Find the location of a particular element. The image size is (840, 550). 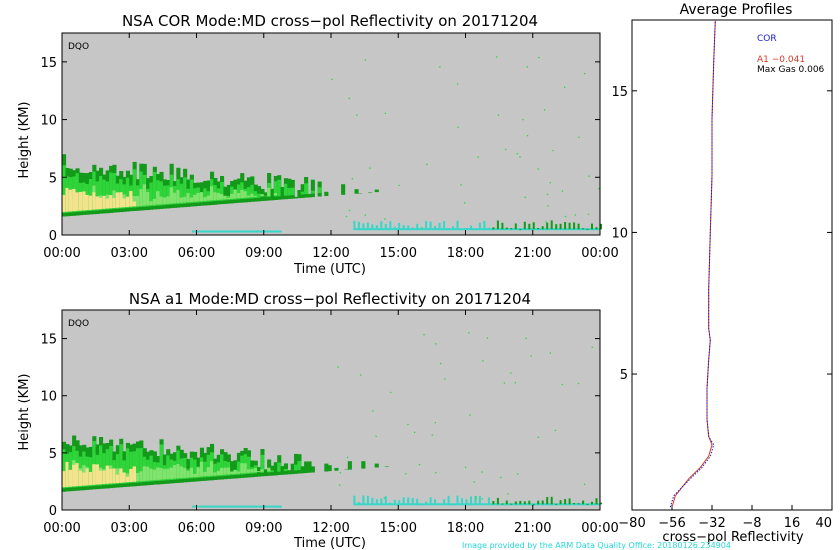

profile-x-tick-label: −8 is located at coordinates (751, 523).